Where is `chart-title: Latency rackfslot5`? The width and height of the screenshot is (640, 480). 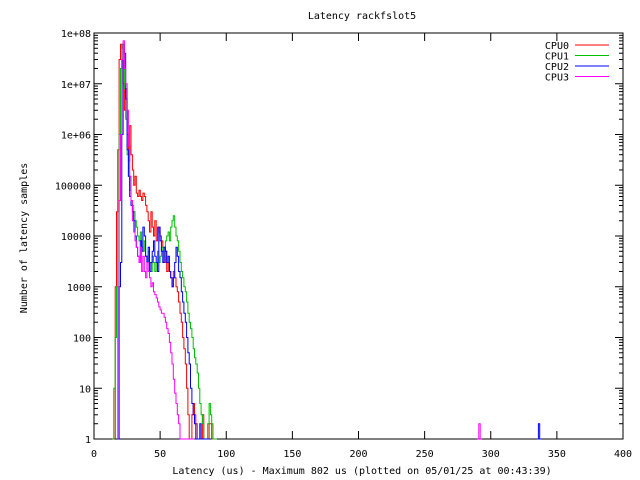
chart-title: Latency rackfslot5 is located at coordinates (362, 16).